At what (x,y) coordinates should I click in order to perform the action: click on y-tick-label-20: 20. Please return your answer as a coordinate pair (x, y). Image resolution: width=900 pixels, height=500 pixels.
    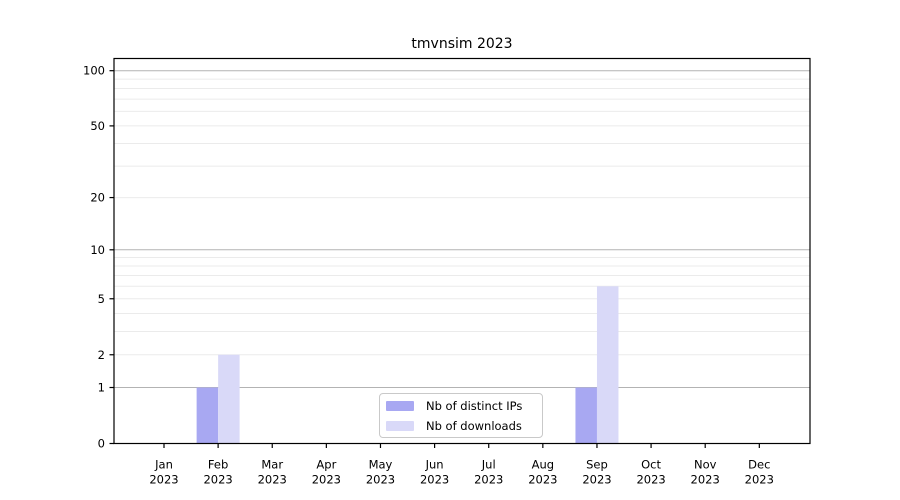
    Looking at the image, I should click on (97, 198).